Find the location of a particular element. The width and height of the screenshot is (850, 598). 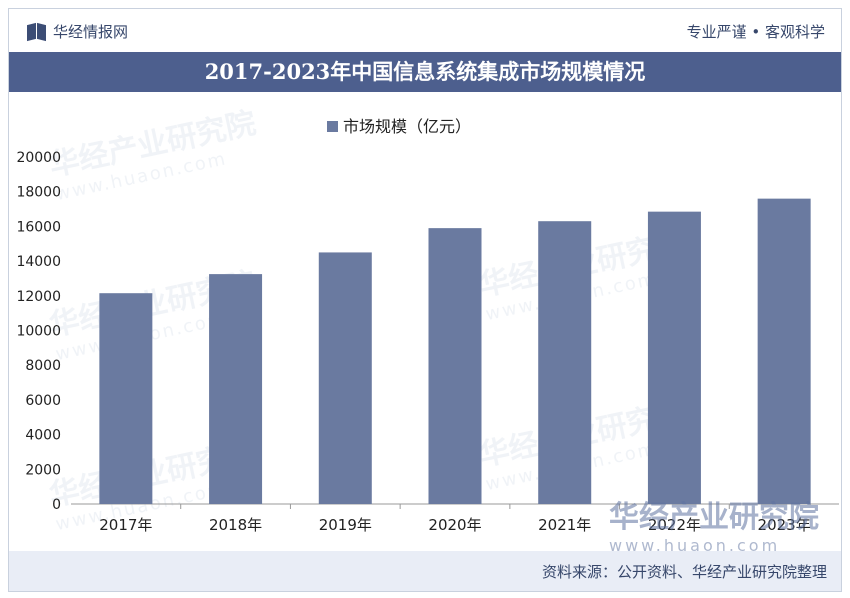

x-tick-label: 2019年 is located at coordinates (345, 525).